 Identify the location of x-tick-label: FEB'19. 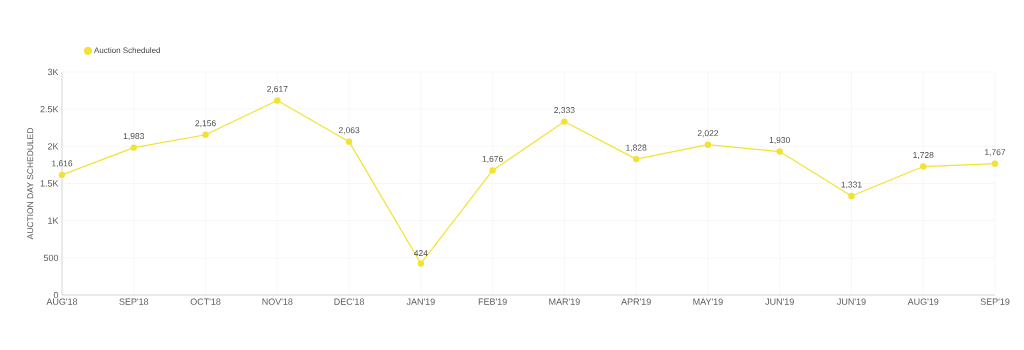
(492, 301).